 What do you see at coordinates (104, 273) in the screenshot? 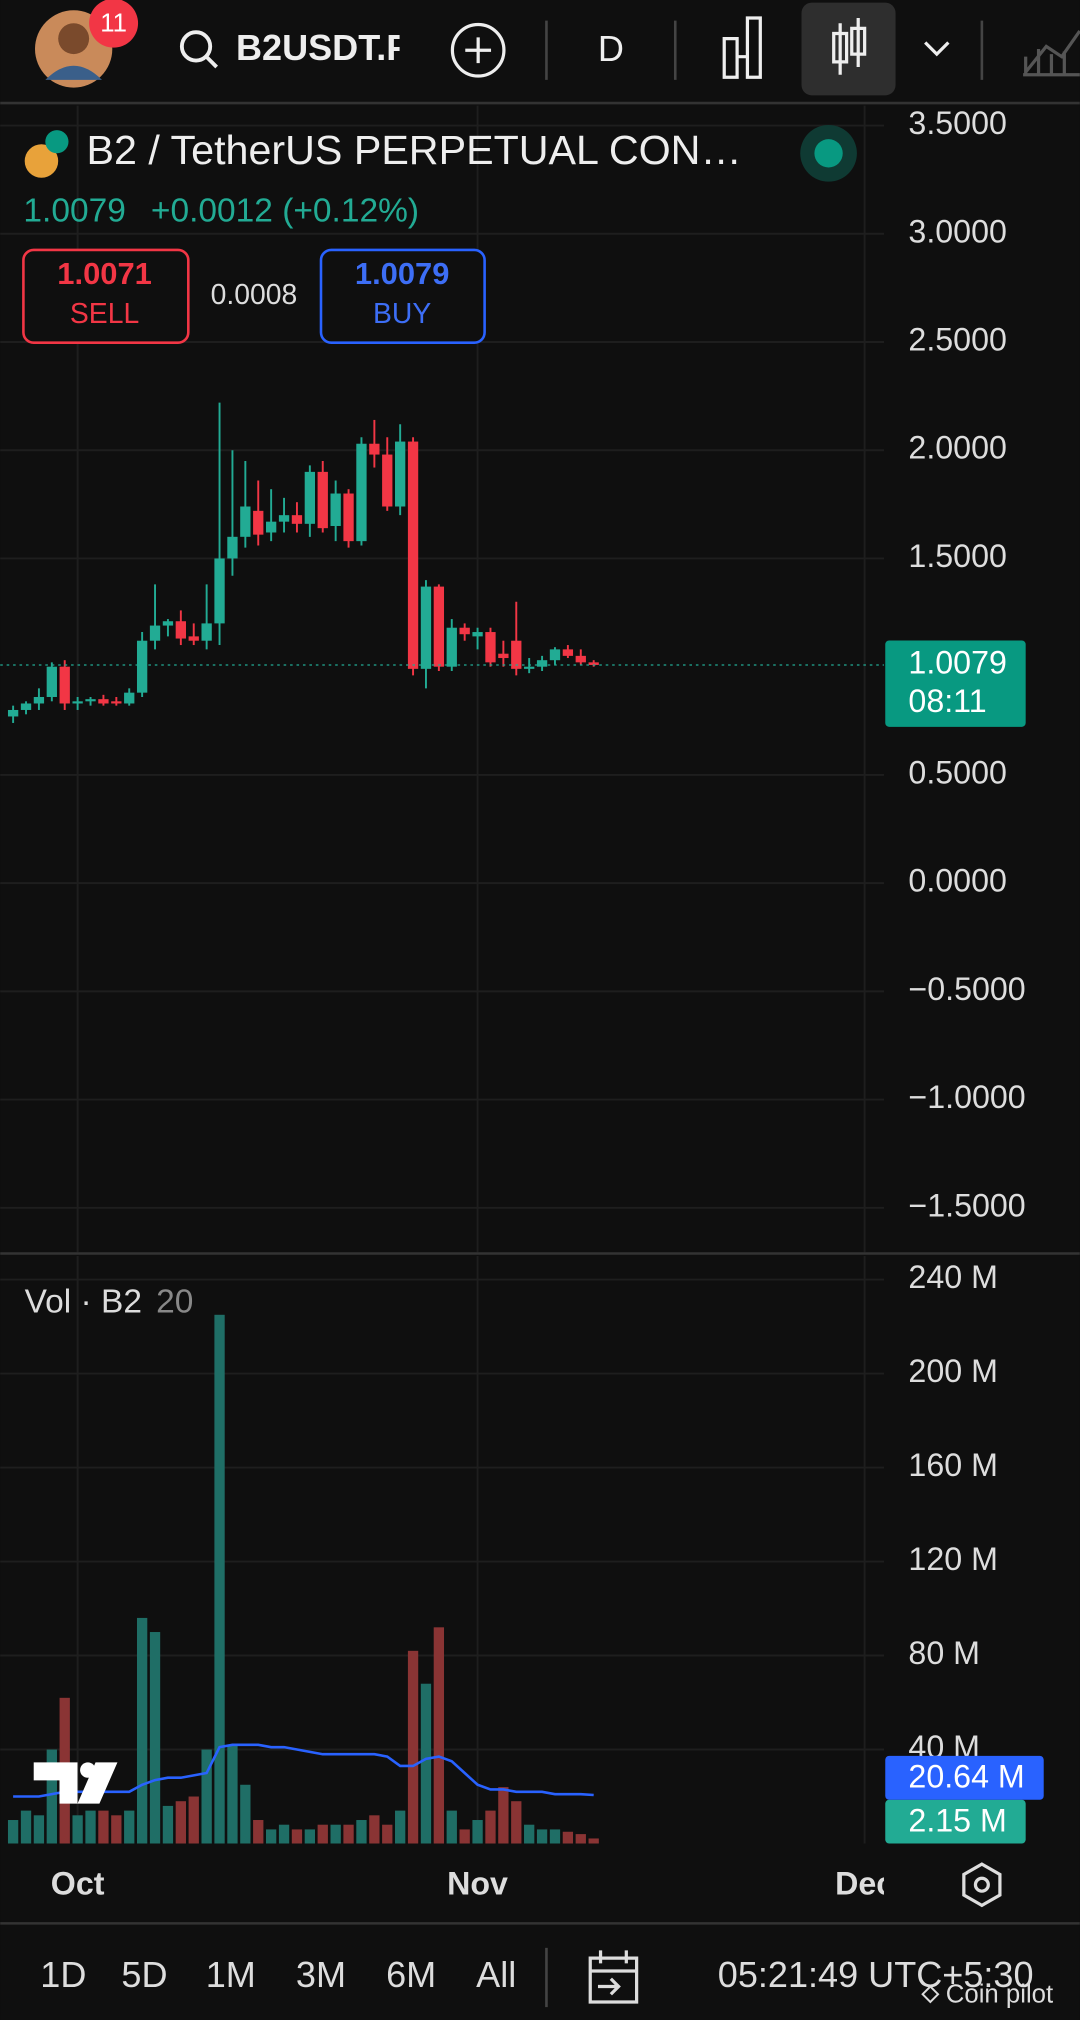
I see `sell-price: 1.0071` at bounding box center [104, 273].